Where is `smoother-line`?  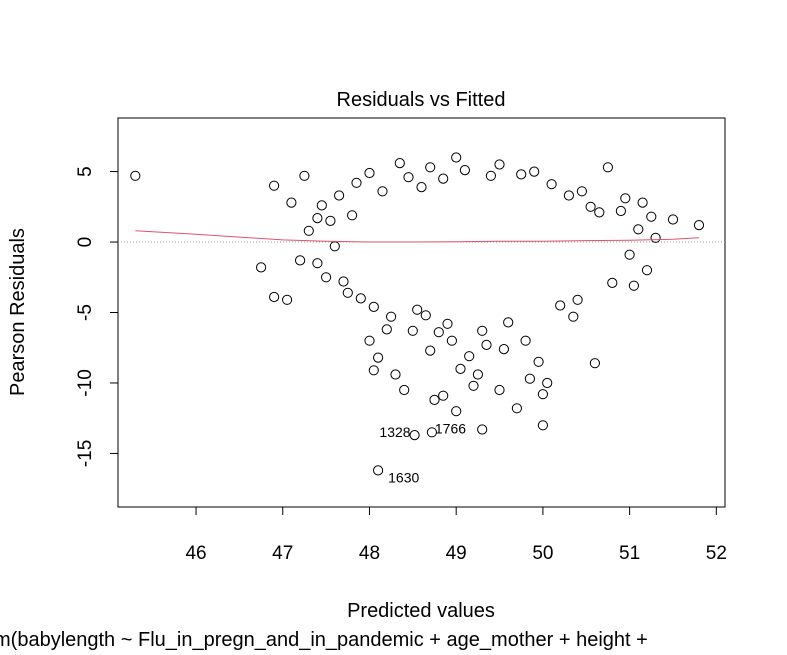
smoother-line is located at coordinates (417, 236).